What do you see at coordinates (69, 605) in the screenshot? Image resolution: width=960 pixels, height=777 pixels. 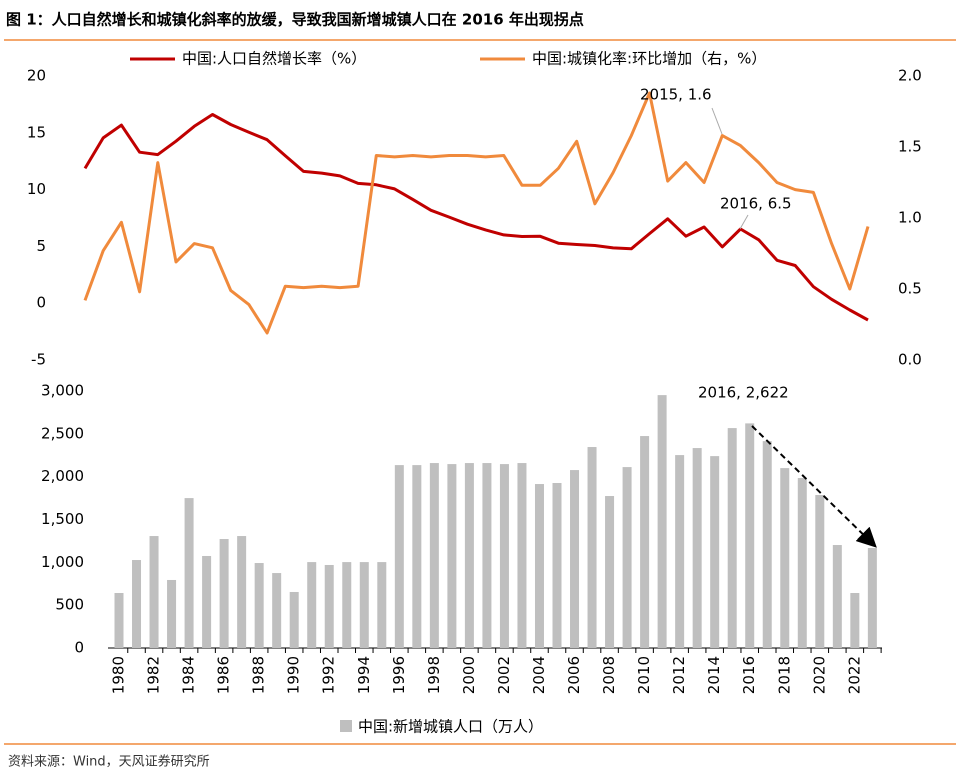 I see `y-tick-label: 500` at bounding box center [69, 605].